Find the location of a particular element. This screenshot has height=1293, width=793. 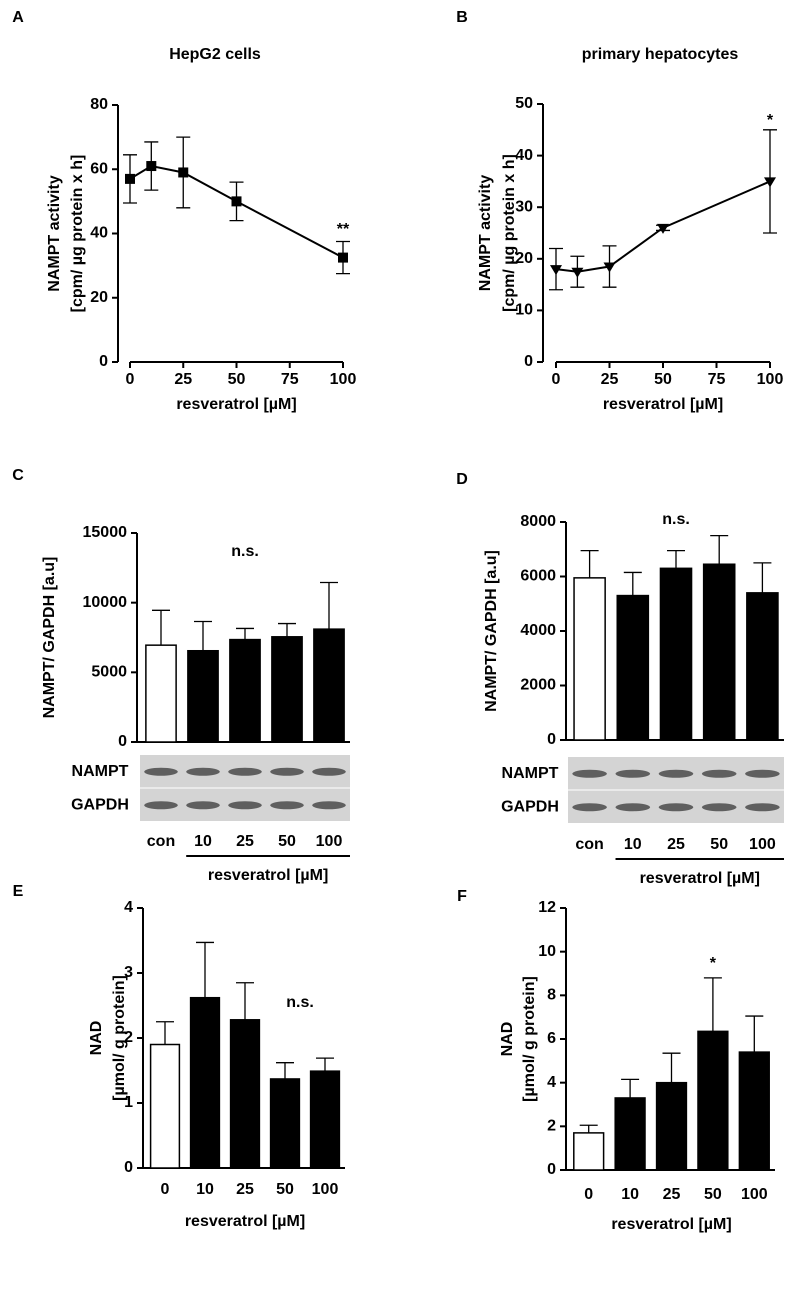

y-tick-label: 1 is located at coordinates (128, 1102).